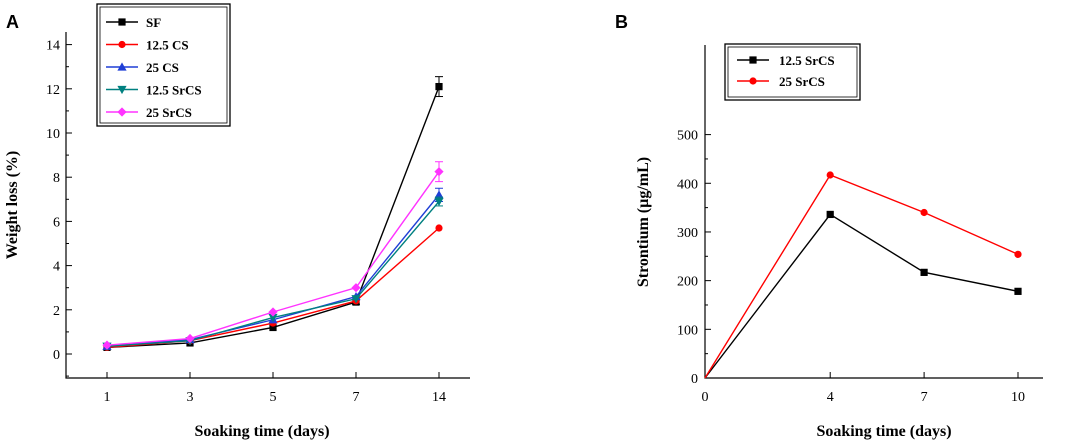 Image resolution: width=1072 pixels, height=441 pixels. I want to click on y-tick-label: 10, so click(53, 134).